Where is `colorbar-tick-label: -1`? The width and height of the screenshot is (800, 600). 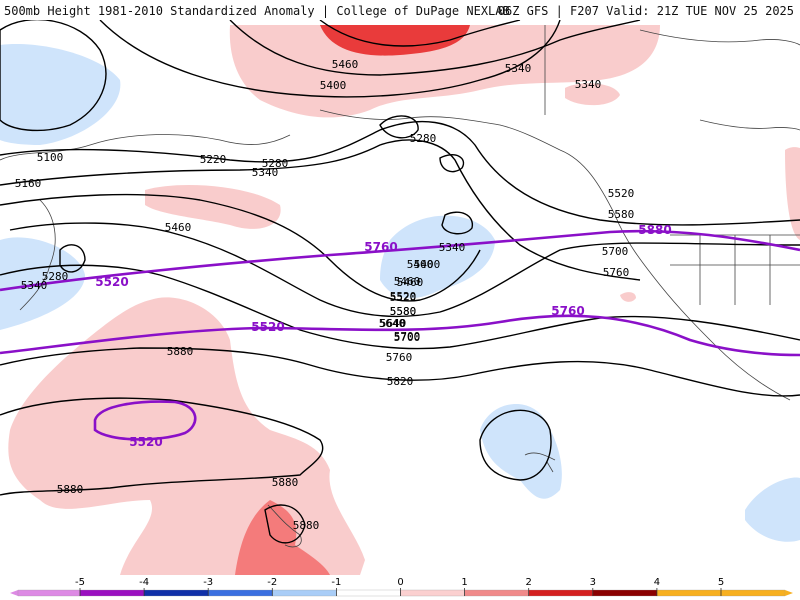 colorbar-tick-label: -1 is located at coordinates (336, 582).